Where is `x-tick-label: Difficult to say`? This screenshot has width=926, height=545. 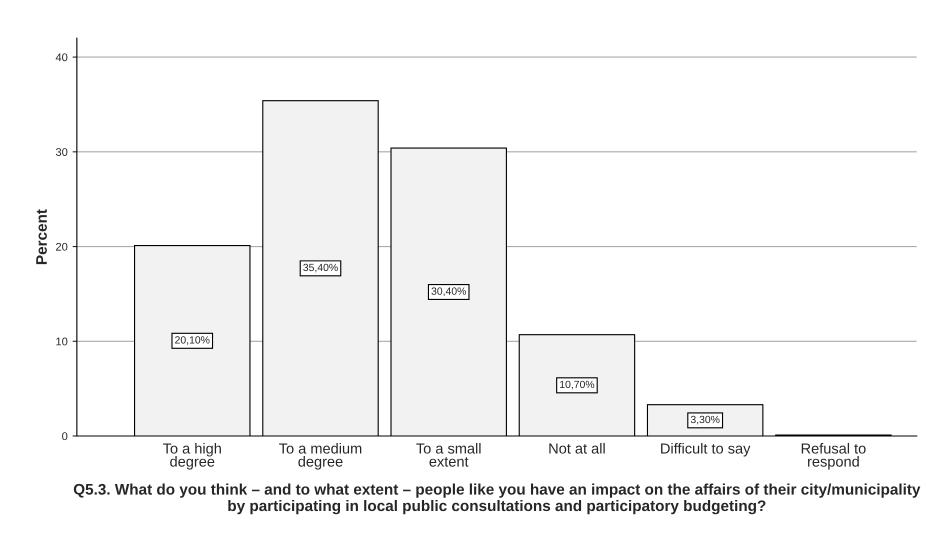 x-tick-label: Difficult to say is located at coordinates (705, 449).